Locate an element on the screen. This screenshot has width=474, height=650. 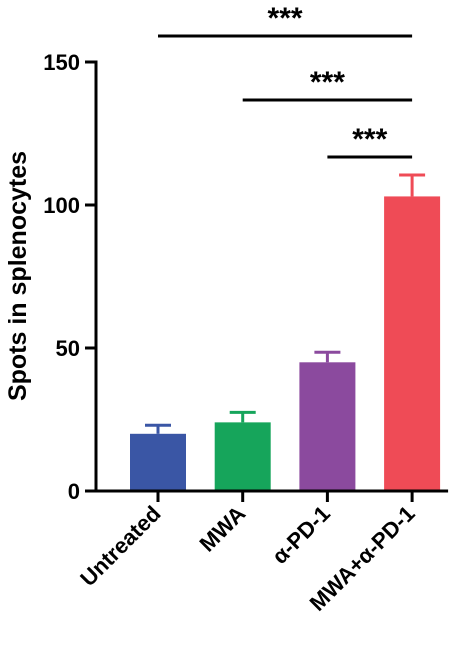
y-tick-label: 0 is located at coordinates (74, 491).